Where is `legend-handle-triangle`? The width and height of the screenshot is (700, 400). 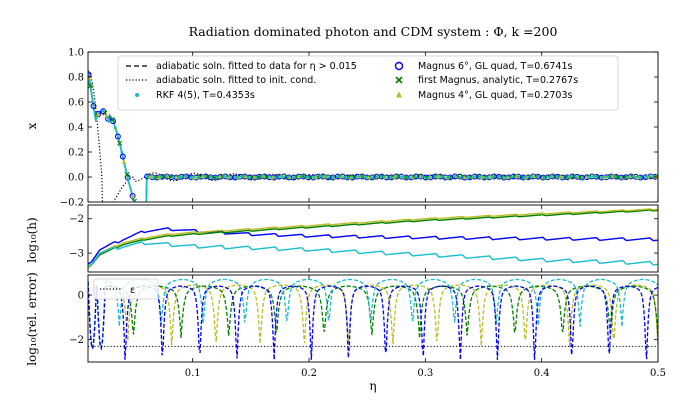 legend-handle-triangle is located at coordinates (399, 94).